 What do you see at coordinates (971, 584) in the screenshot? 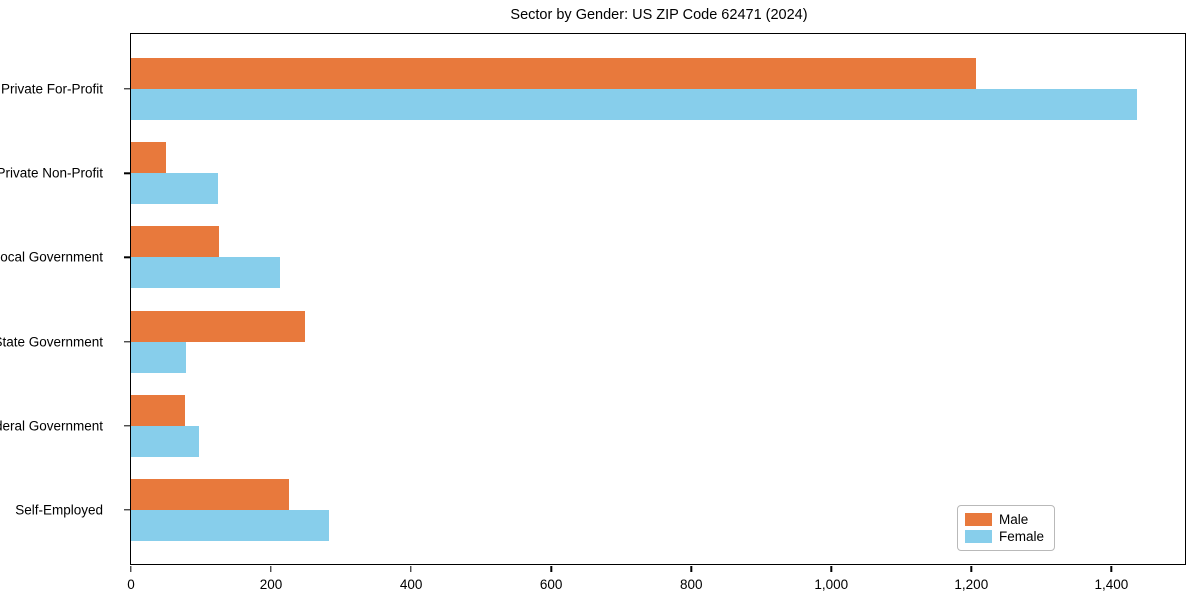
I see `x-tick-label: 1,200` at bounding box center [971, 584].